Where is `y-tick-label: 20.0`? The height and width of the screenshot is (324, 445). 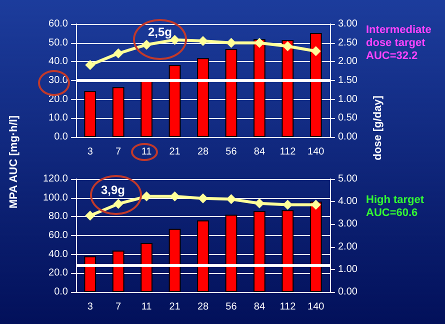 y-tick-label: 20.0 is located at coordinates (58, 273).